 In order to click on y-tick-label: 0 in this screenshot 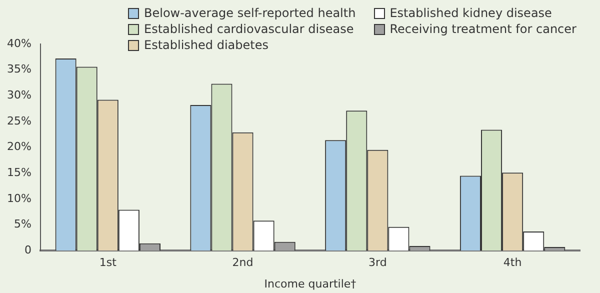, I will do `click(28, 249)`.